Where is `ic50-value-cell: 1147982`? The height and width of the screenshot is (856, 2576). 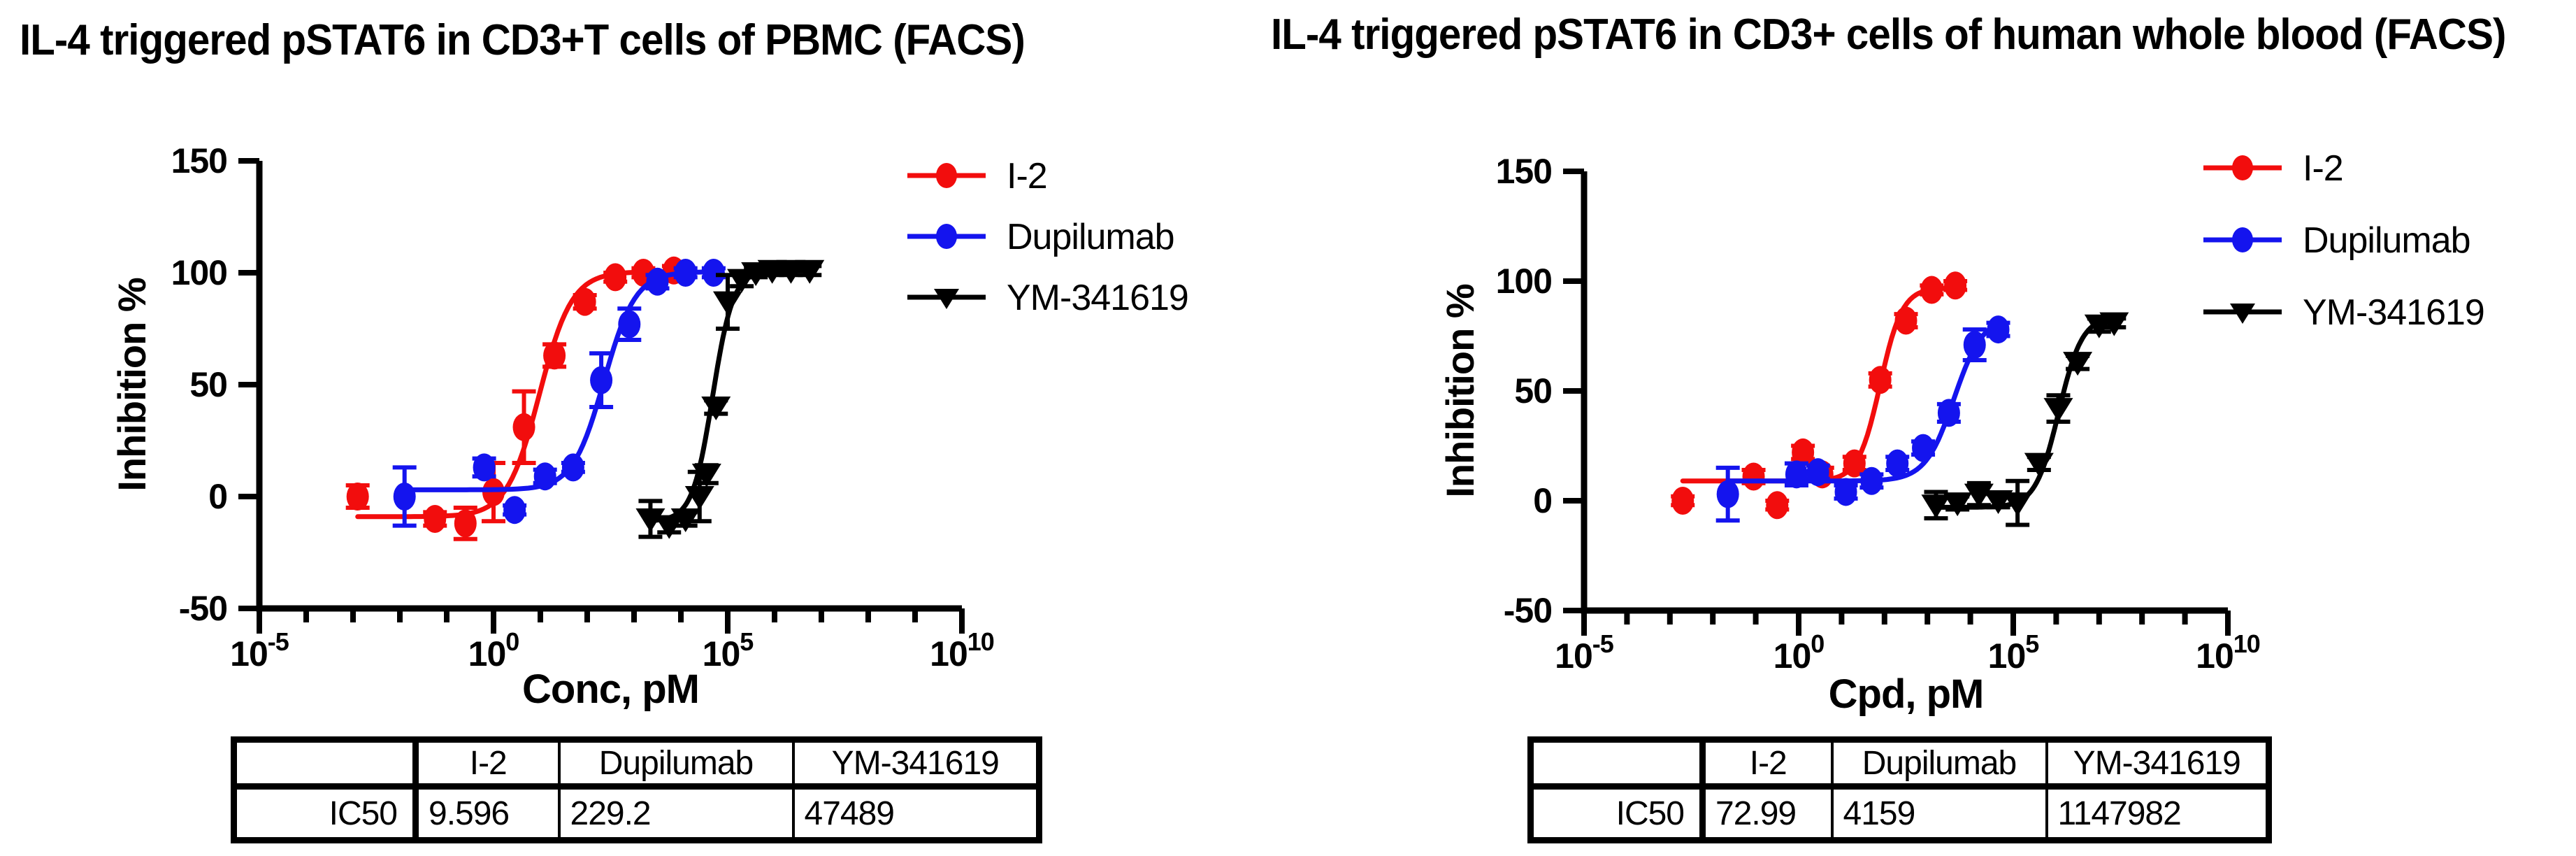 ic50-value-cell: 1147982 is located at coordinates (2158, 813).